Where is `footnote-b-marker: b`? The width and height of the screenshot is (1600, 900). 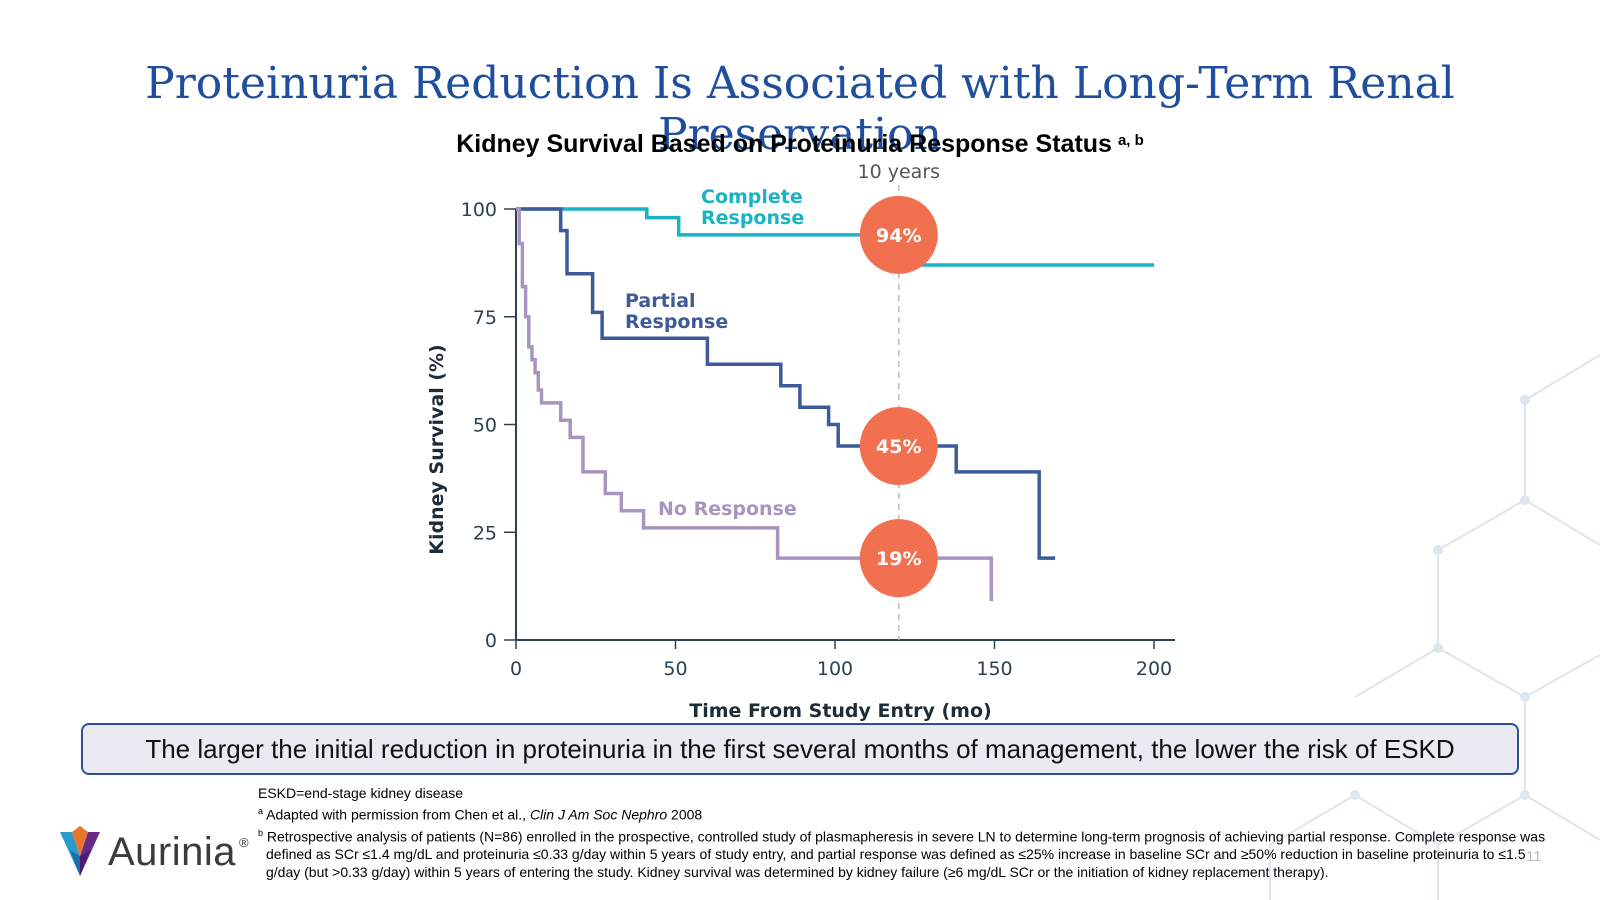
footnote-b-marker: b is located at coordinates (261, 832).